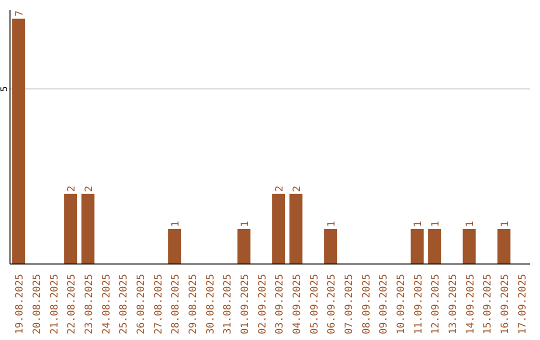  I want to click on x-tick-label: 22.08.2025, so click(72, 304).